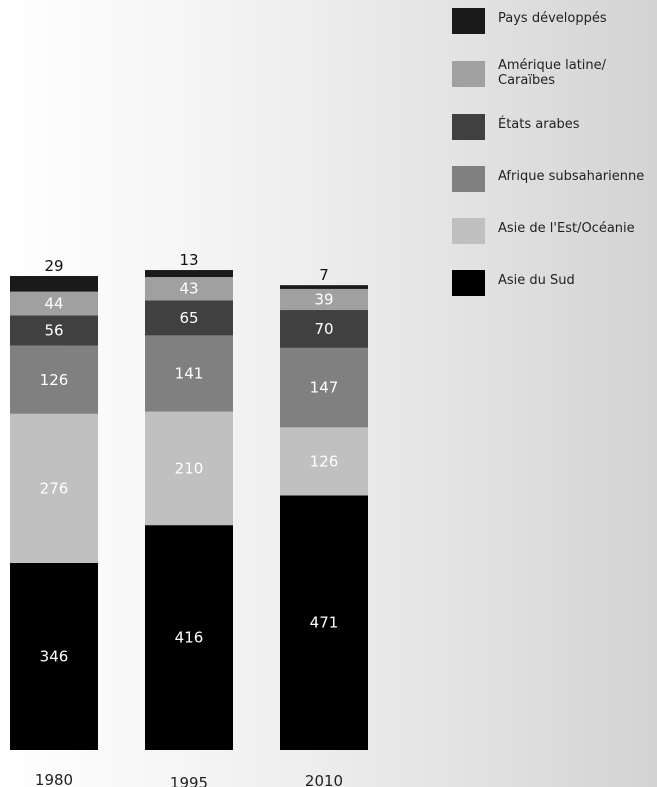 This screenshot has height=787, width=657. What do you see at coordinates (571, 176) in the screenshot?
I see `legend-label: Afrique subsaharienne` at bounding box center [571, 176].